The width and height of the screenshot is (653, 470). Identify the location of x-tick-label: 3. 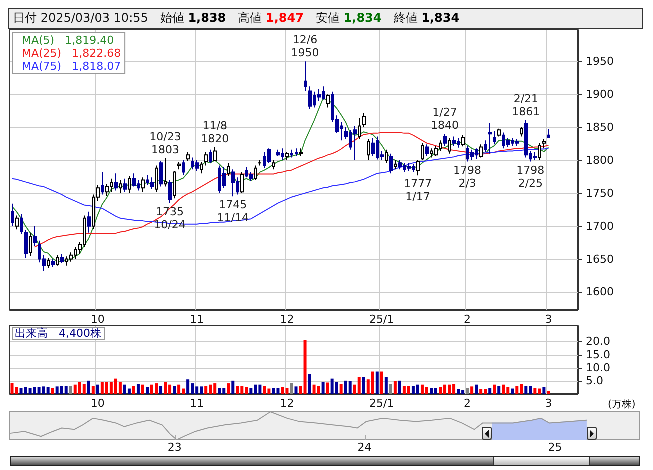
(548, 319).